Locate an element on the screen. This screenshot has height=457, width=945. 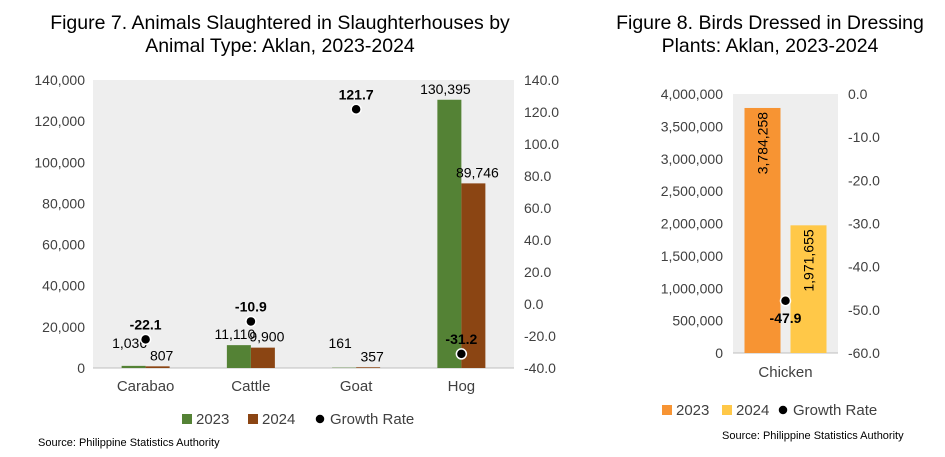
data-label-2024: 1,971,655 is located at coordinates (809, 260).